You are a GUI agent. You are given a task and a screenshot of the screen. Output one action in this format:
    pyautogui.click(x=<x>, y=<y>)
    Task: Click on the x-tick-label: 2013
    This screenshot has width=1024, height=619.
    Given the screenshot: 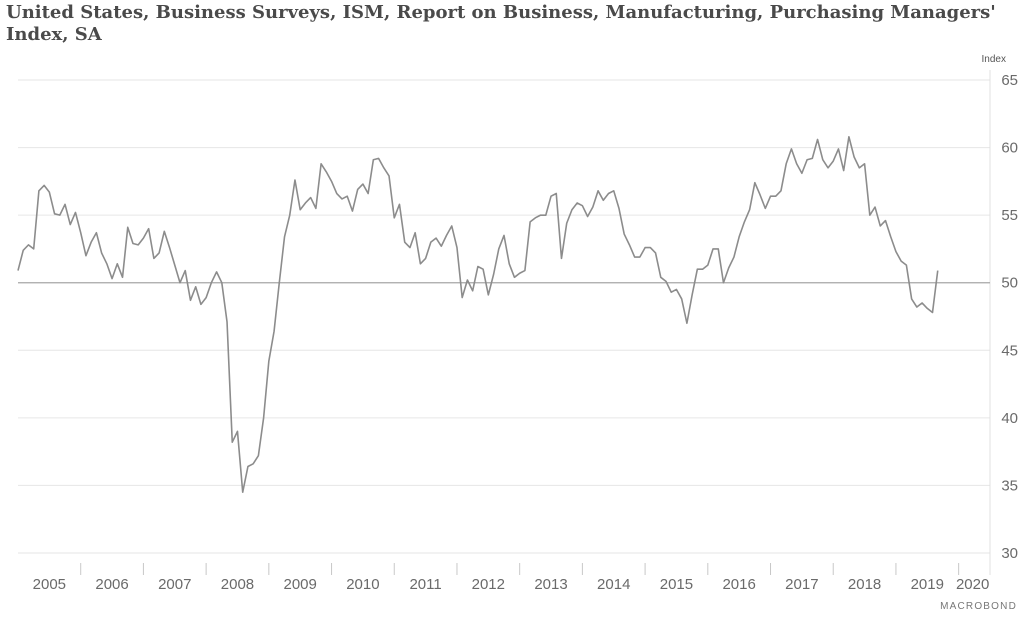 What is the action you would take?
    pyautogui.click(x=550, y=584)
    